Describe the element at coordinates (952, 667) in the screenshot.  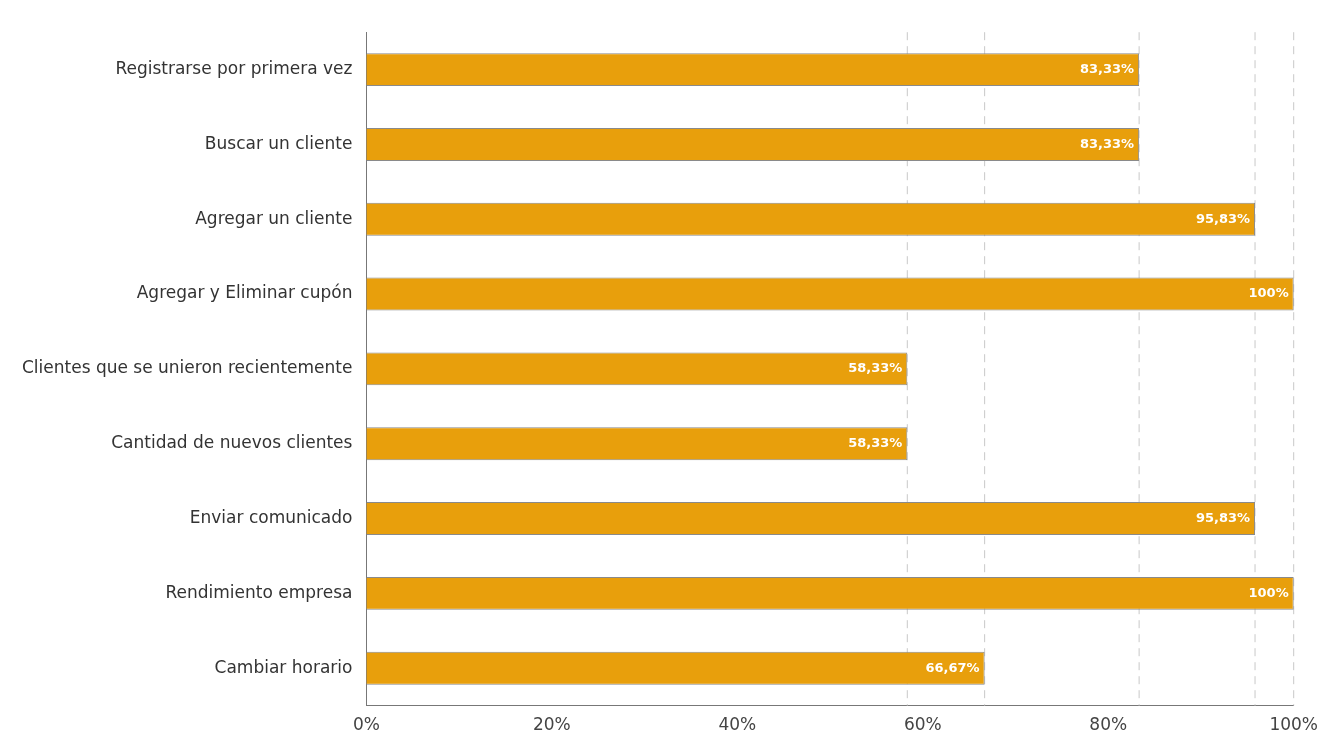
I see `data-label: 66,67%` at that location.